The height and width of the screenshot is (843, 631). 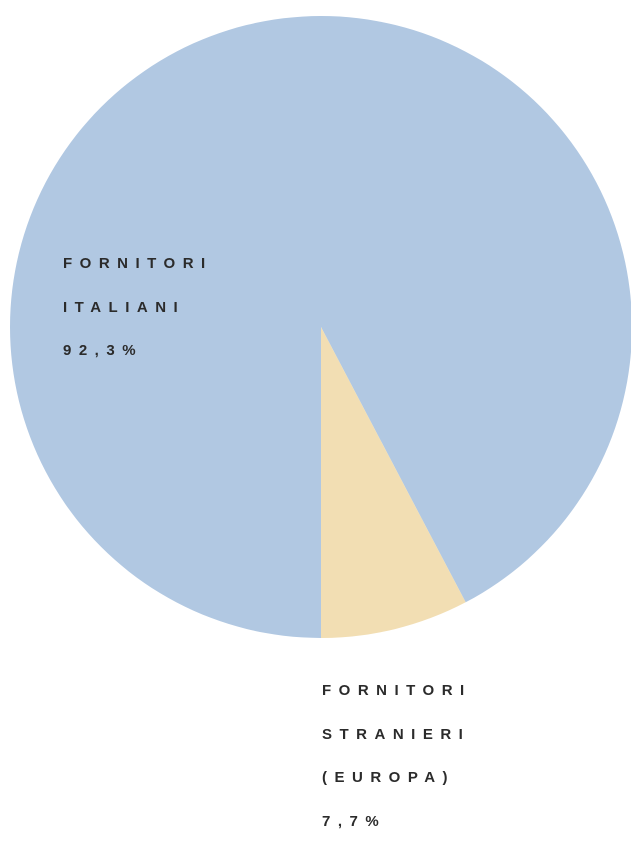 What do you see at coordinates (178, 285) in the screenshot?
I see `category-label: FORNITORI ITALIANI` at bounding box center [178, 285].